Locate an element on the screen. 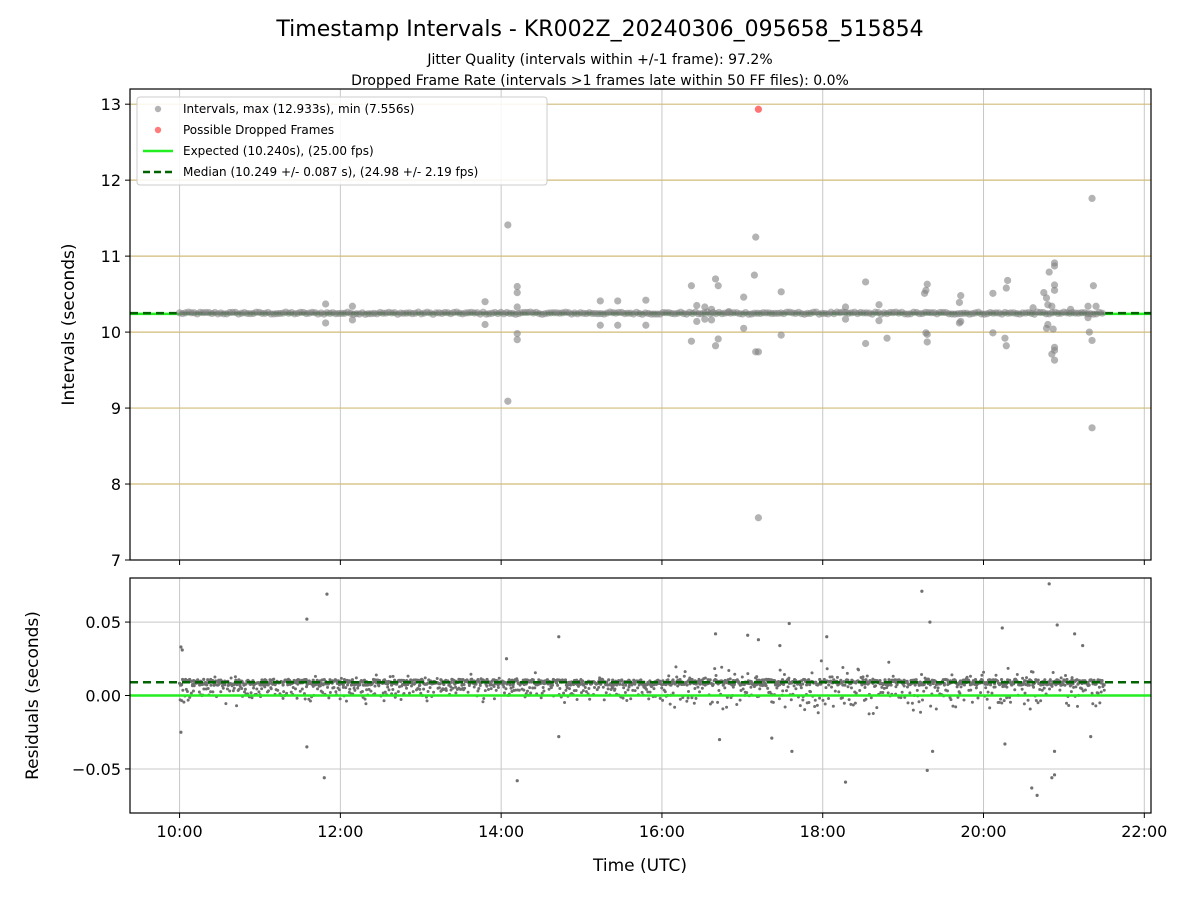  intervals-y-tick-label: 12 is located at coordinates (111, 180).